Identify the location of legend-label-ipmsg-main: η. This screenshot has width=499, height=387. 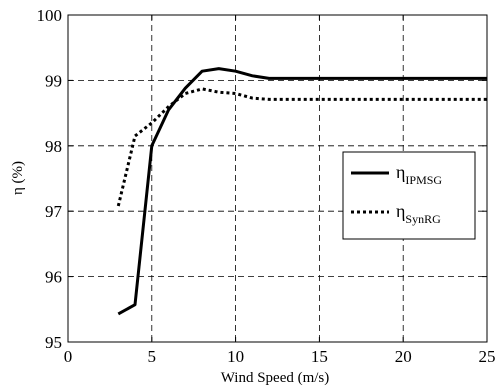
(400, 172).